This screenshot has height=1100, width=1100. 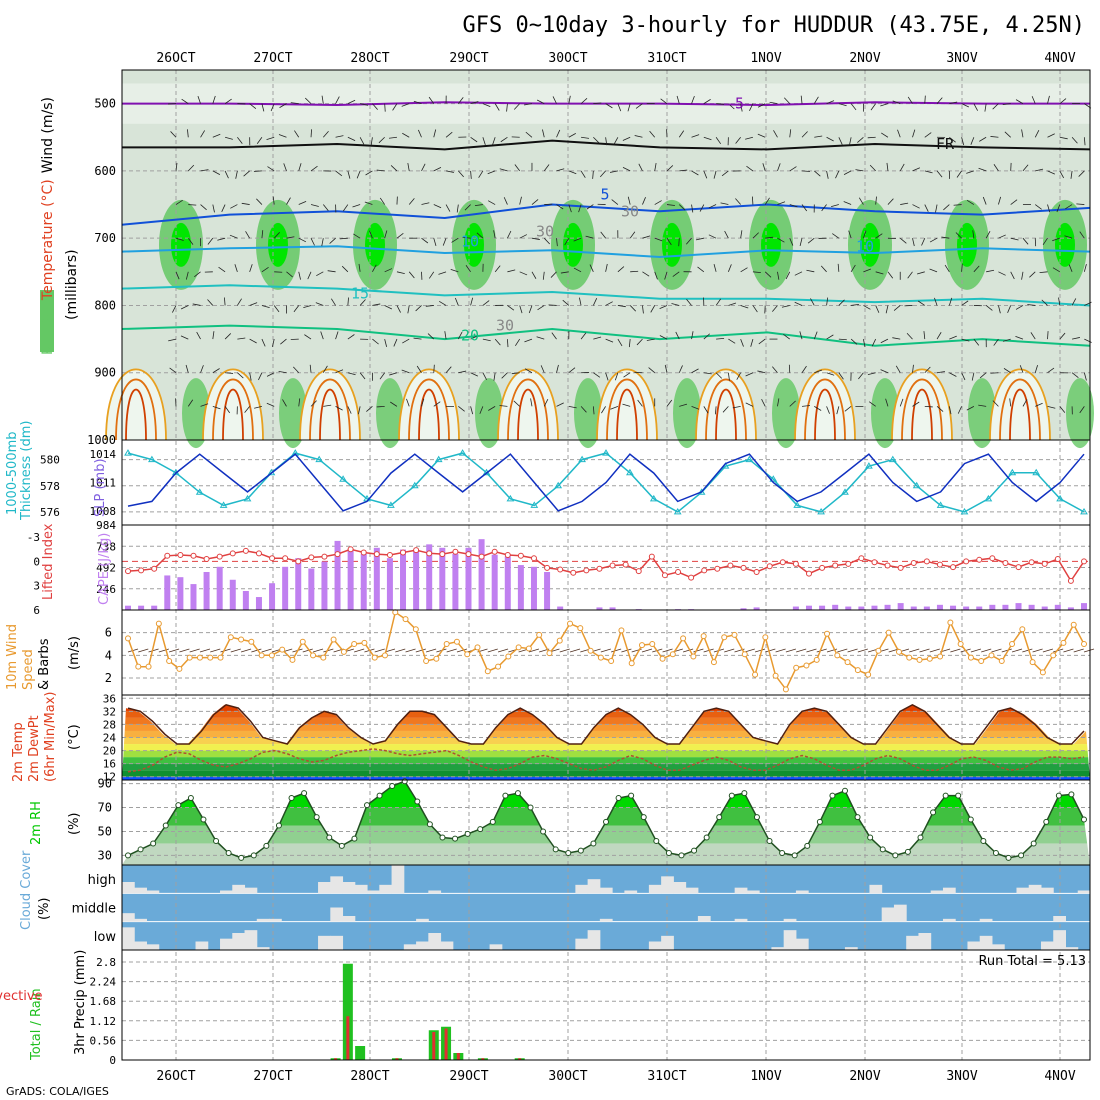 What do you see at coordinates (175, 1076) in the screenshot?
I see `x-tick-bottom-label: 26OCT` at bounding box center [175, 1076].